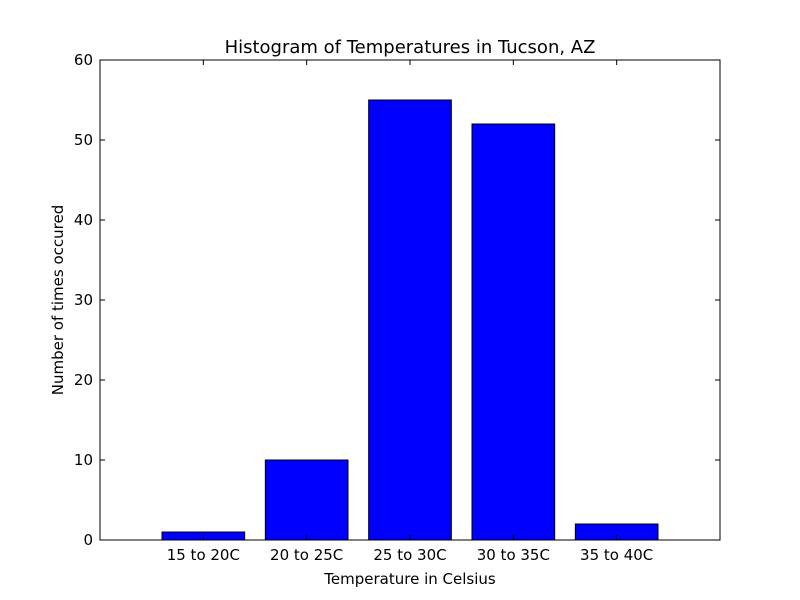 This screenshot has width=800, height=600. I want to click on y-tick-label-30: 30, so click(83, 300).